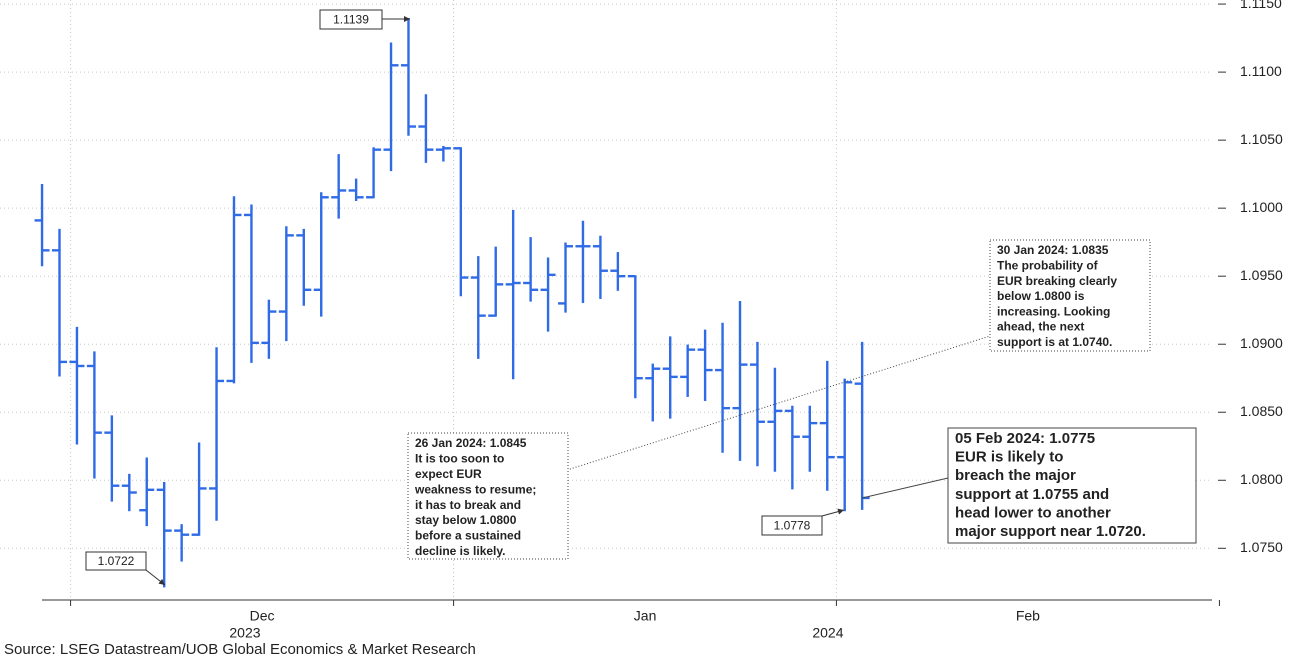 This screenshot has width=1316, height=667. I want to click on point-label: 1.1139, so click(351, 20).